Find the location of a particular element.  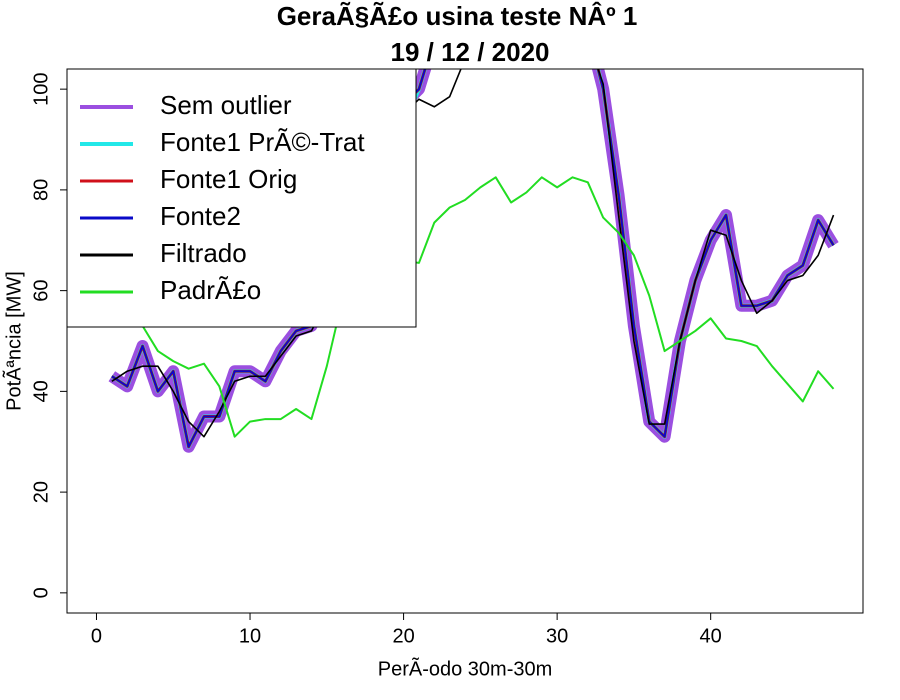

x-axis-label: PerÃ-odo 30m-30m is located at coordinates (465, 668).